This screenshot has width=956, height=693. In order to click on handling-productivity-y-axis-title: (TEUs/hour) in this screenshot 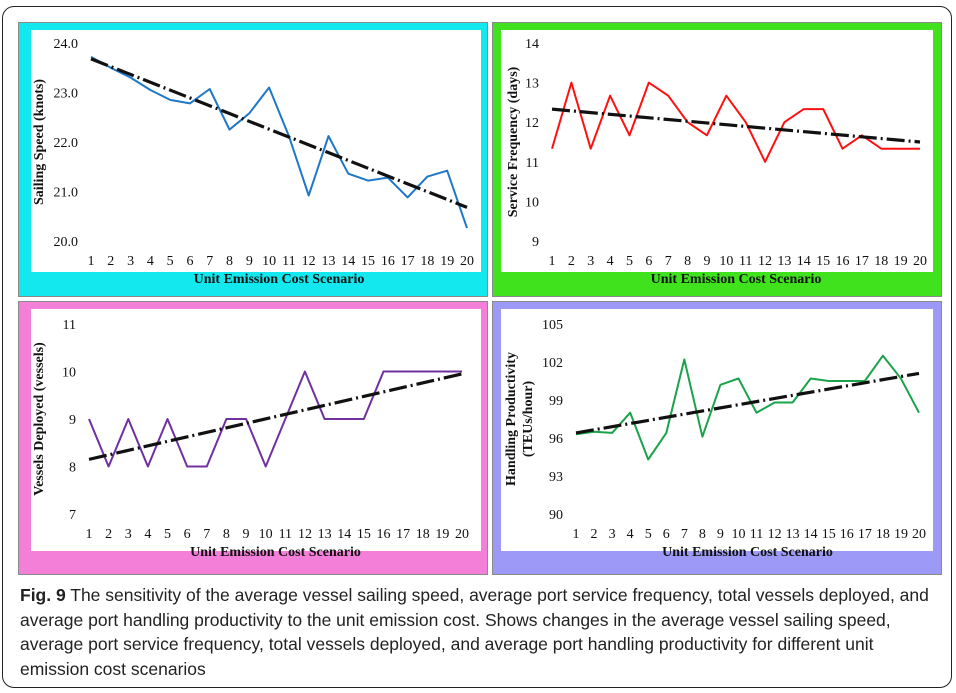, I will do `click(528, 419)`.